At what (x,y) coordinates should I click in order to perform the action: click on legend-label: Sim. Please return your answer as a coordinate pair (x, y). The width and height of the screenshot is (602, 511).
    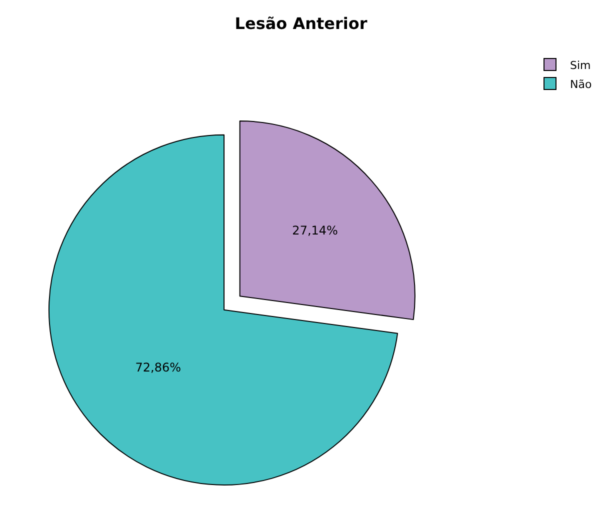
    Looking at the image, I should click on (580, 65).